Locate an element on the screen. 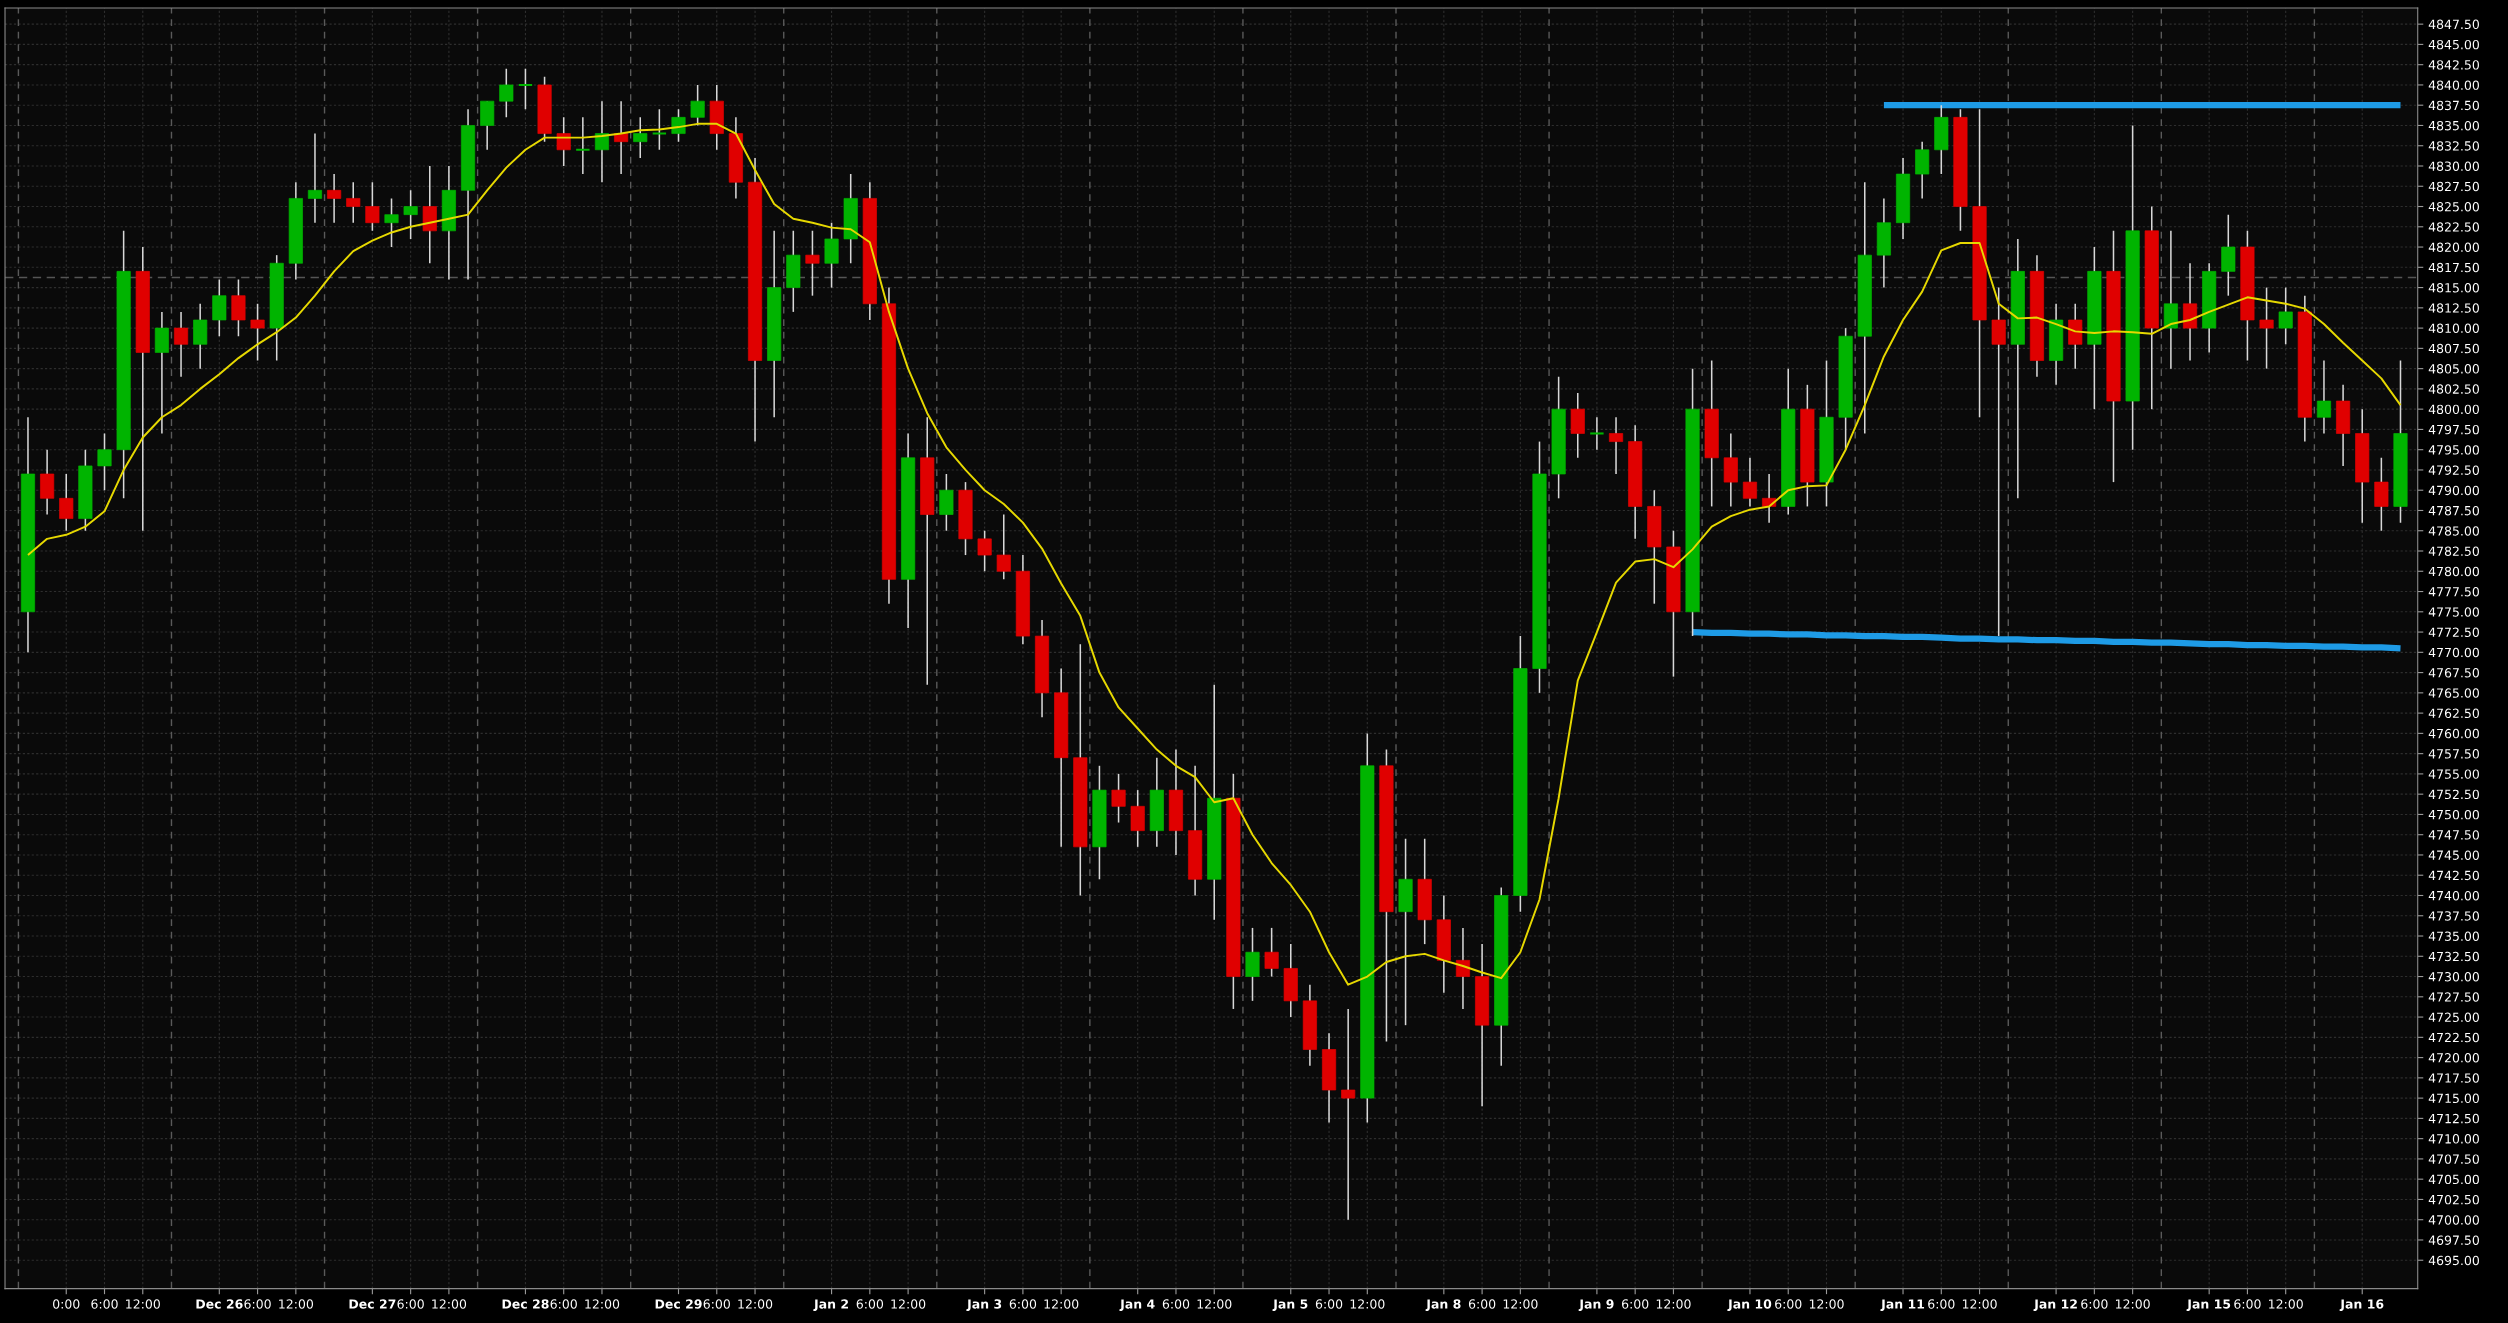 Image resolution: width=2508 pixels, height=1323 pixels. y-tick-label: 4777.50 is located at coordinates (2453, 592).